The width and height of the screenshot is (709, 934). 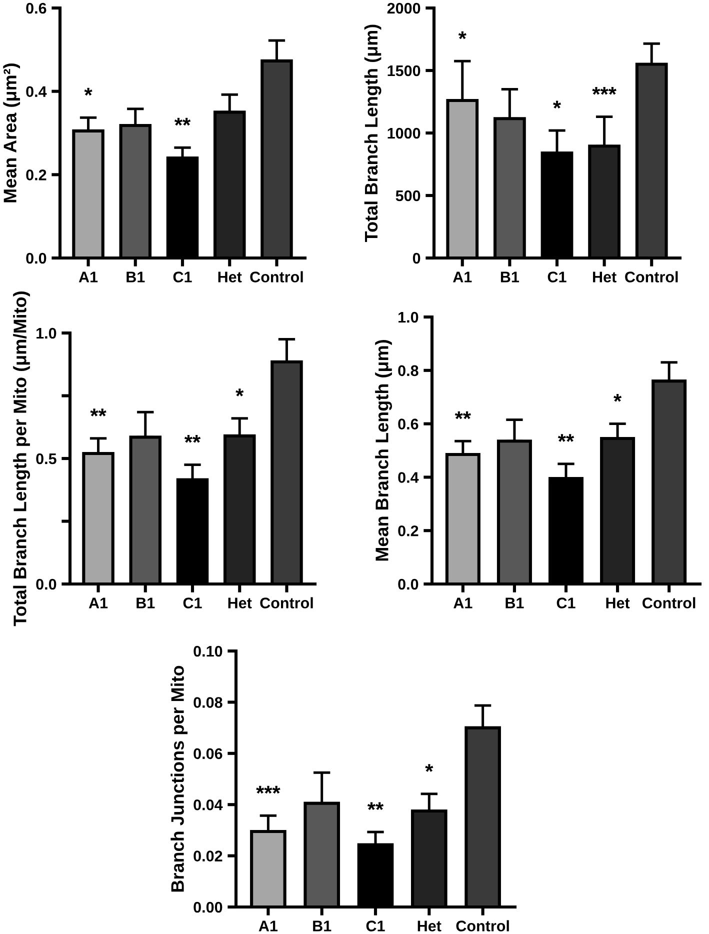 I want to click on y-axis-title: Mean Branch Length (μm), so click(x=383, y=450).